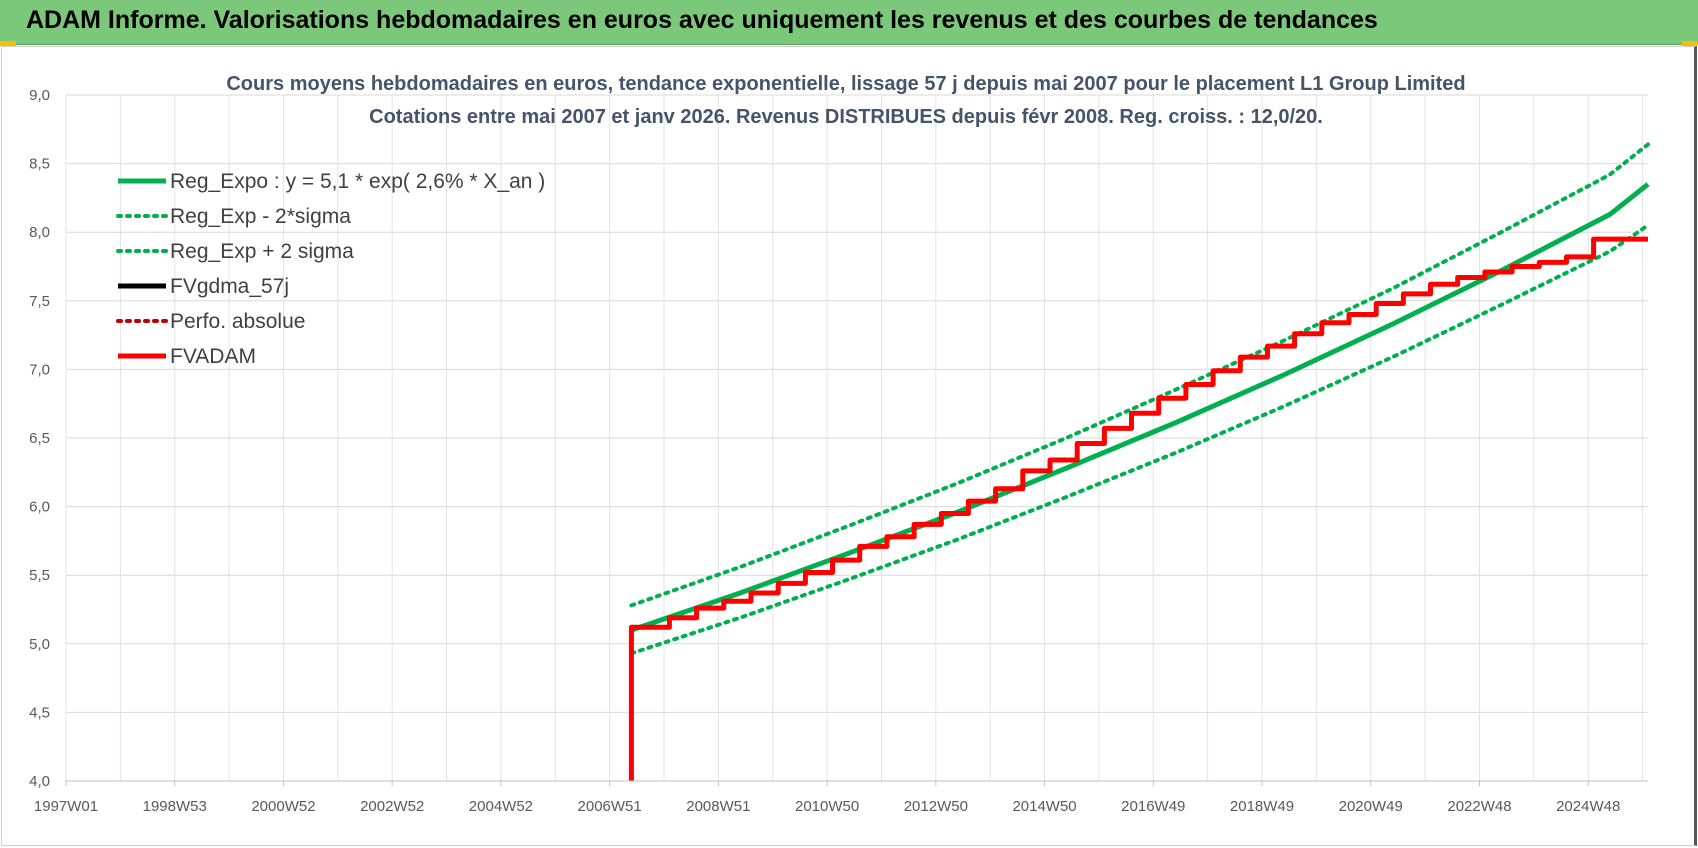 Image resolution: width=1698 pixels, height=848 pixels. Describe the element at coordinates (392, 806) in the screenshot. I see `x-tick-label: 2002W52` at that location.